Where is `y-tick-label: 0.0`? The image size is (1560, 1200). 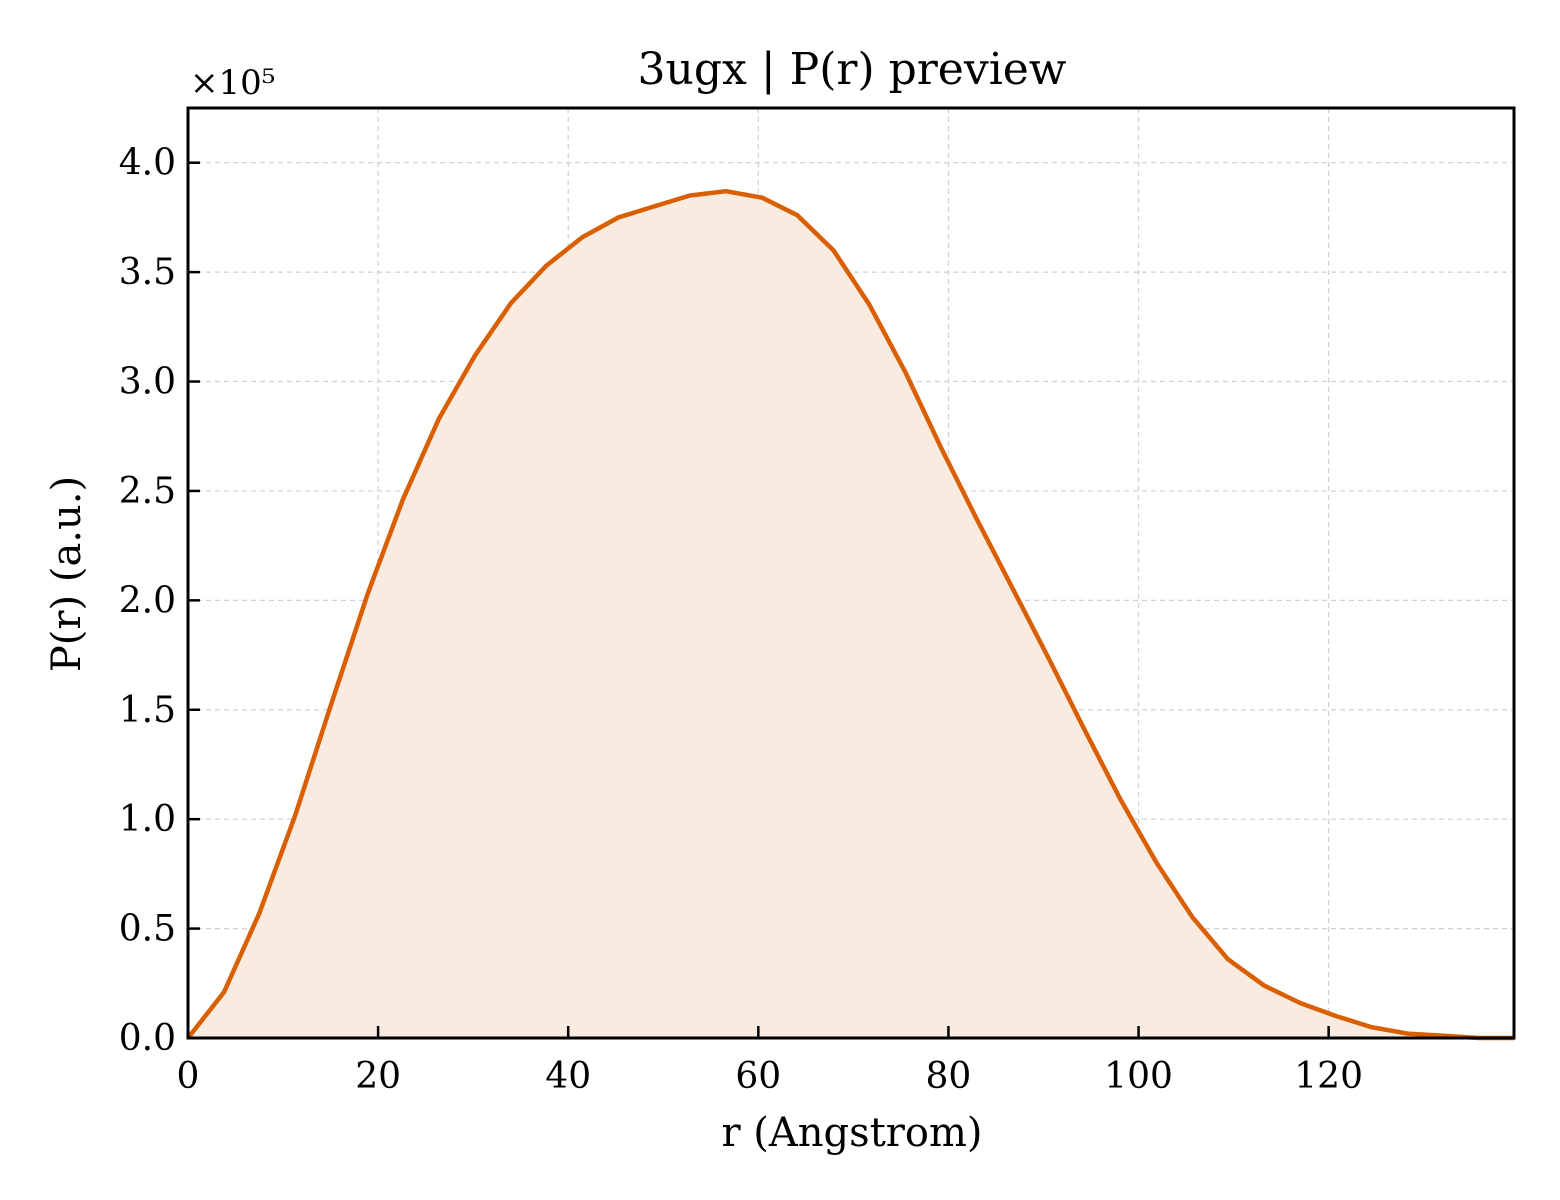 y-tick-label: 0.0 is located at coordinates (147, 1038).